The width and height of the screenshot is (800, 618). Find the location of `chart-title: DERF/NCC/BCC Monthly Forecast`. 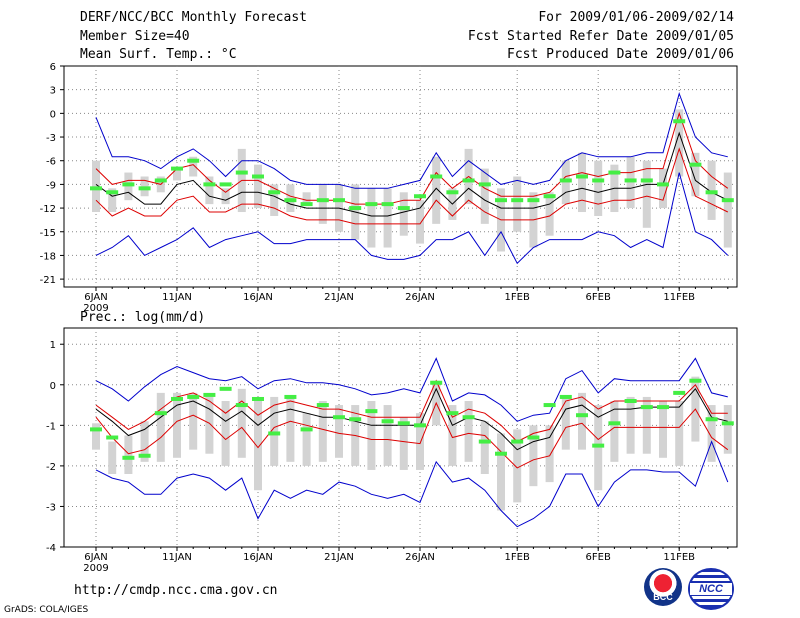

chart-title: DERF/NCC/BCC Monthly Forecast is located at coordinates (193, 17).